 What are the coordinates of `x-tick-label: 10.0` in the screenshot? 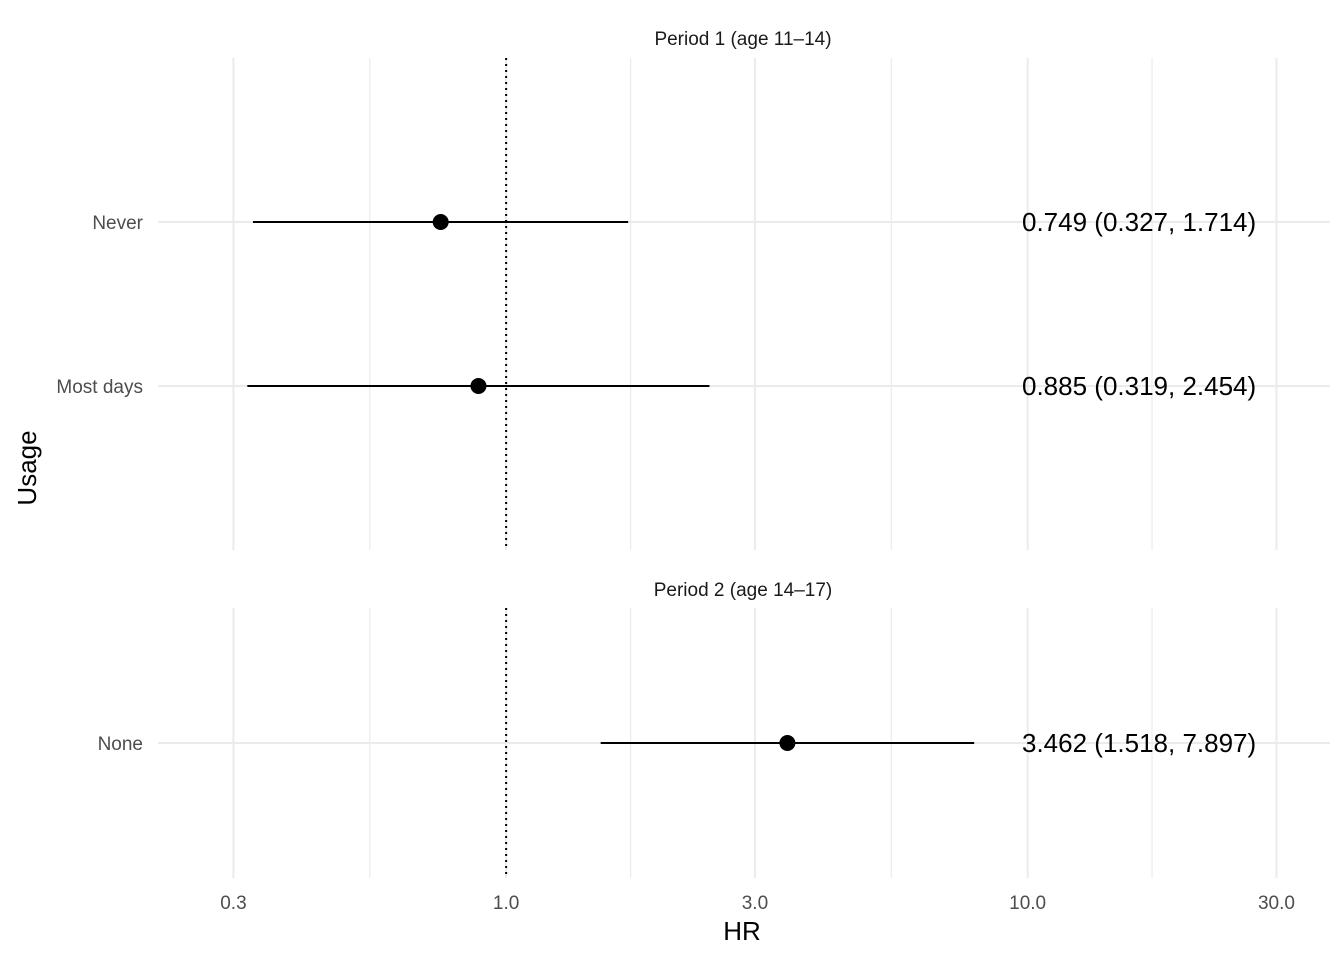 It's located at (1027, 903).